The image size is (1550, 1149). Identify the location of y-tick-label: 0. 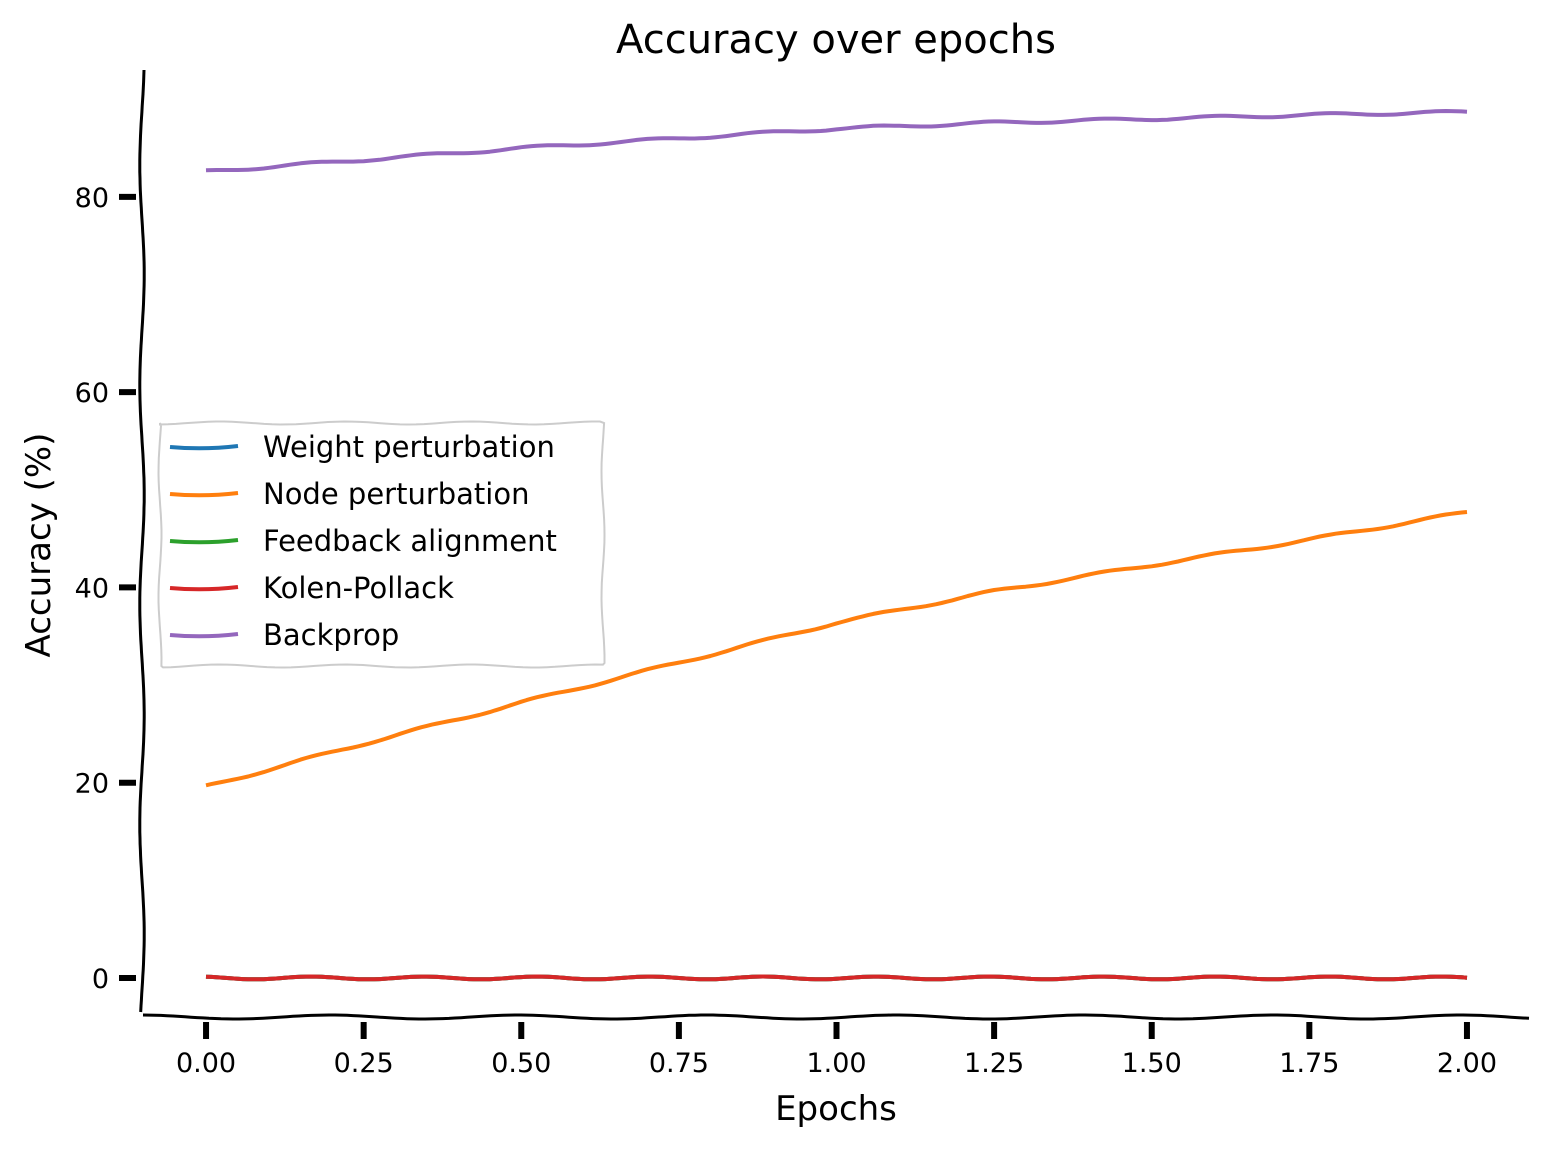
(100, 979).